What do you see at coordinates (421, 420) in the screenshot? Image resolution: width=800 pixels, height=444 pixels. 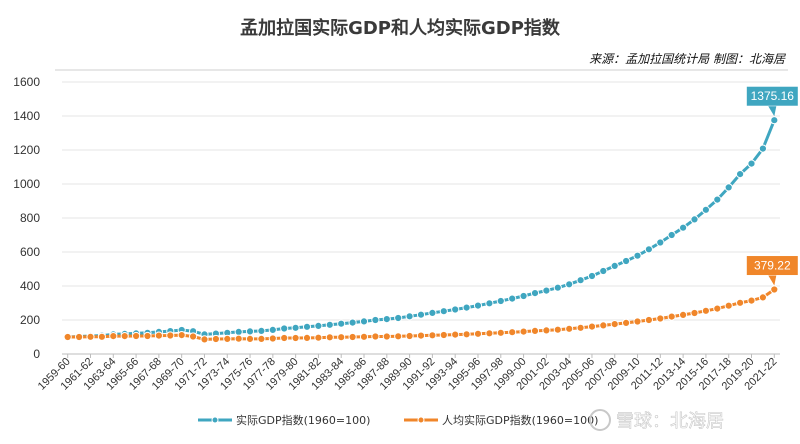 I see `legend-marker-gdp-per-capita` at bounding box center [421, 420].